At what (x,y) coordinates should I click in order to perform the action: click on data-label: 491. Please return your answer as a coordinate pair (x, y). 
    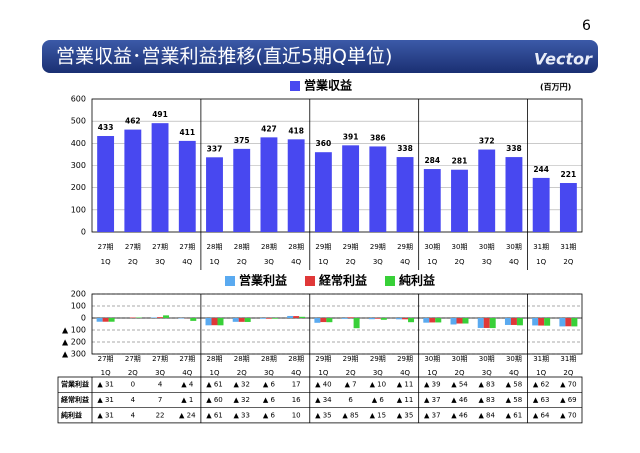
    Looking at the image, I should click on (160, 114).